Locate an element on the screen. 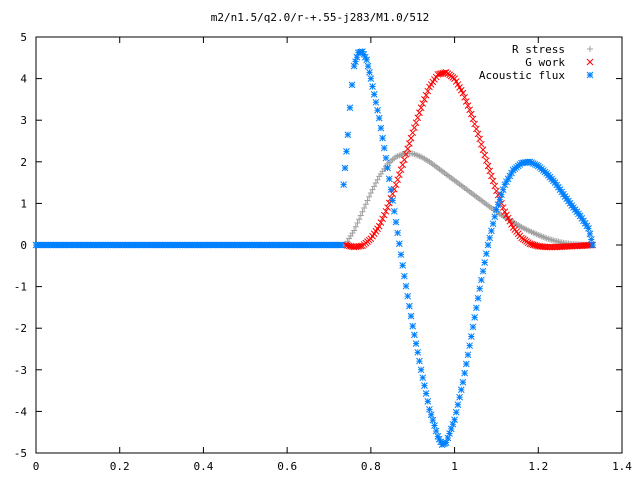 The image size is (640, 480). legend-label: Acoustic flux is located at coordinates (522, 75).